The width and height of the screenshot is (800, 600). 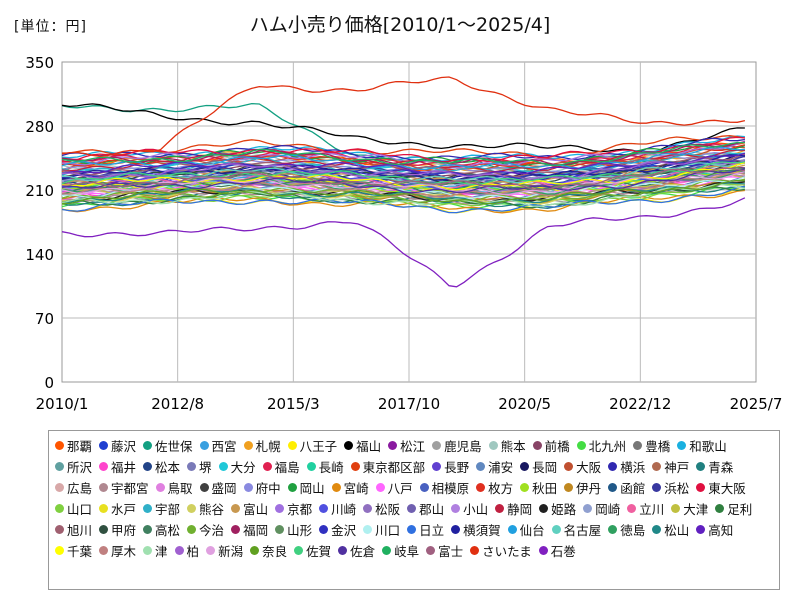 I want to click on legend-item: 西宮, so click(x=218, y=445).